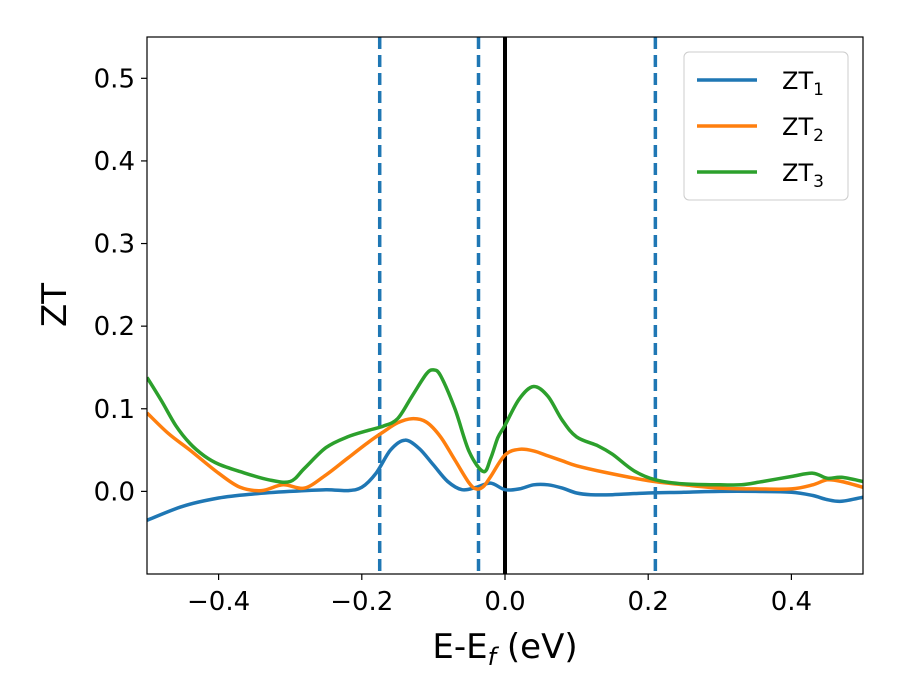  I want to click on y-tick-label: 0.4, so click(114, 162).